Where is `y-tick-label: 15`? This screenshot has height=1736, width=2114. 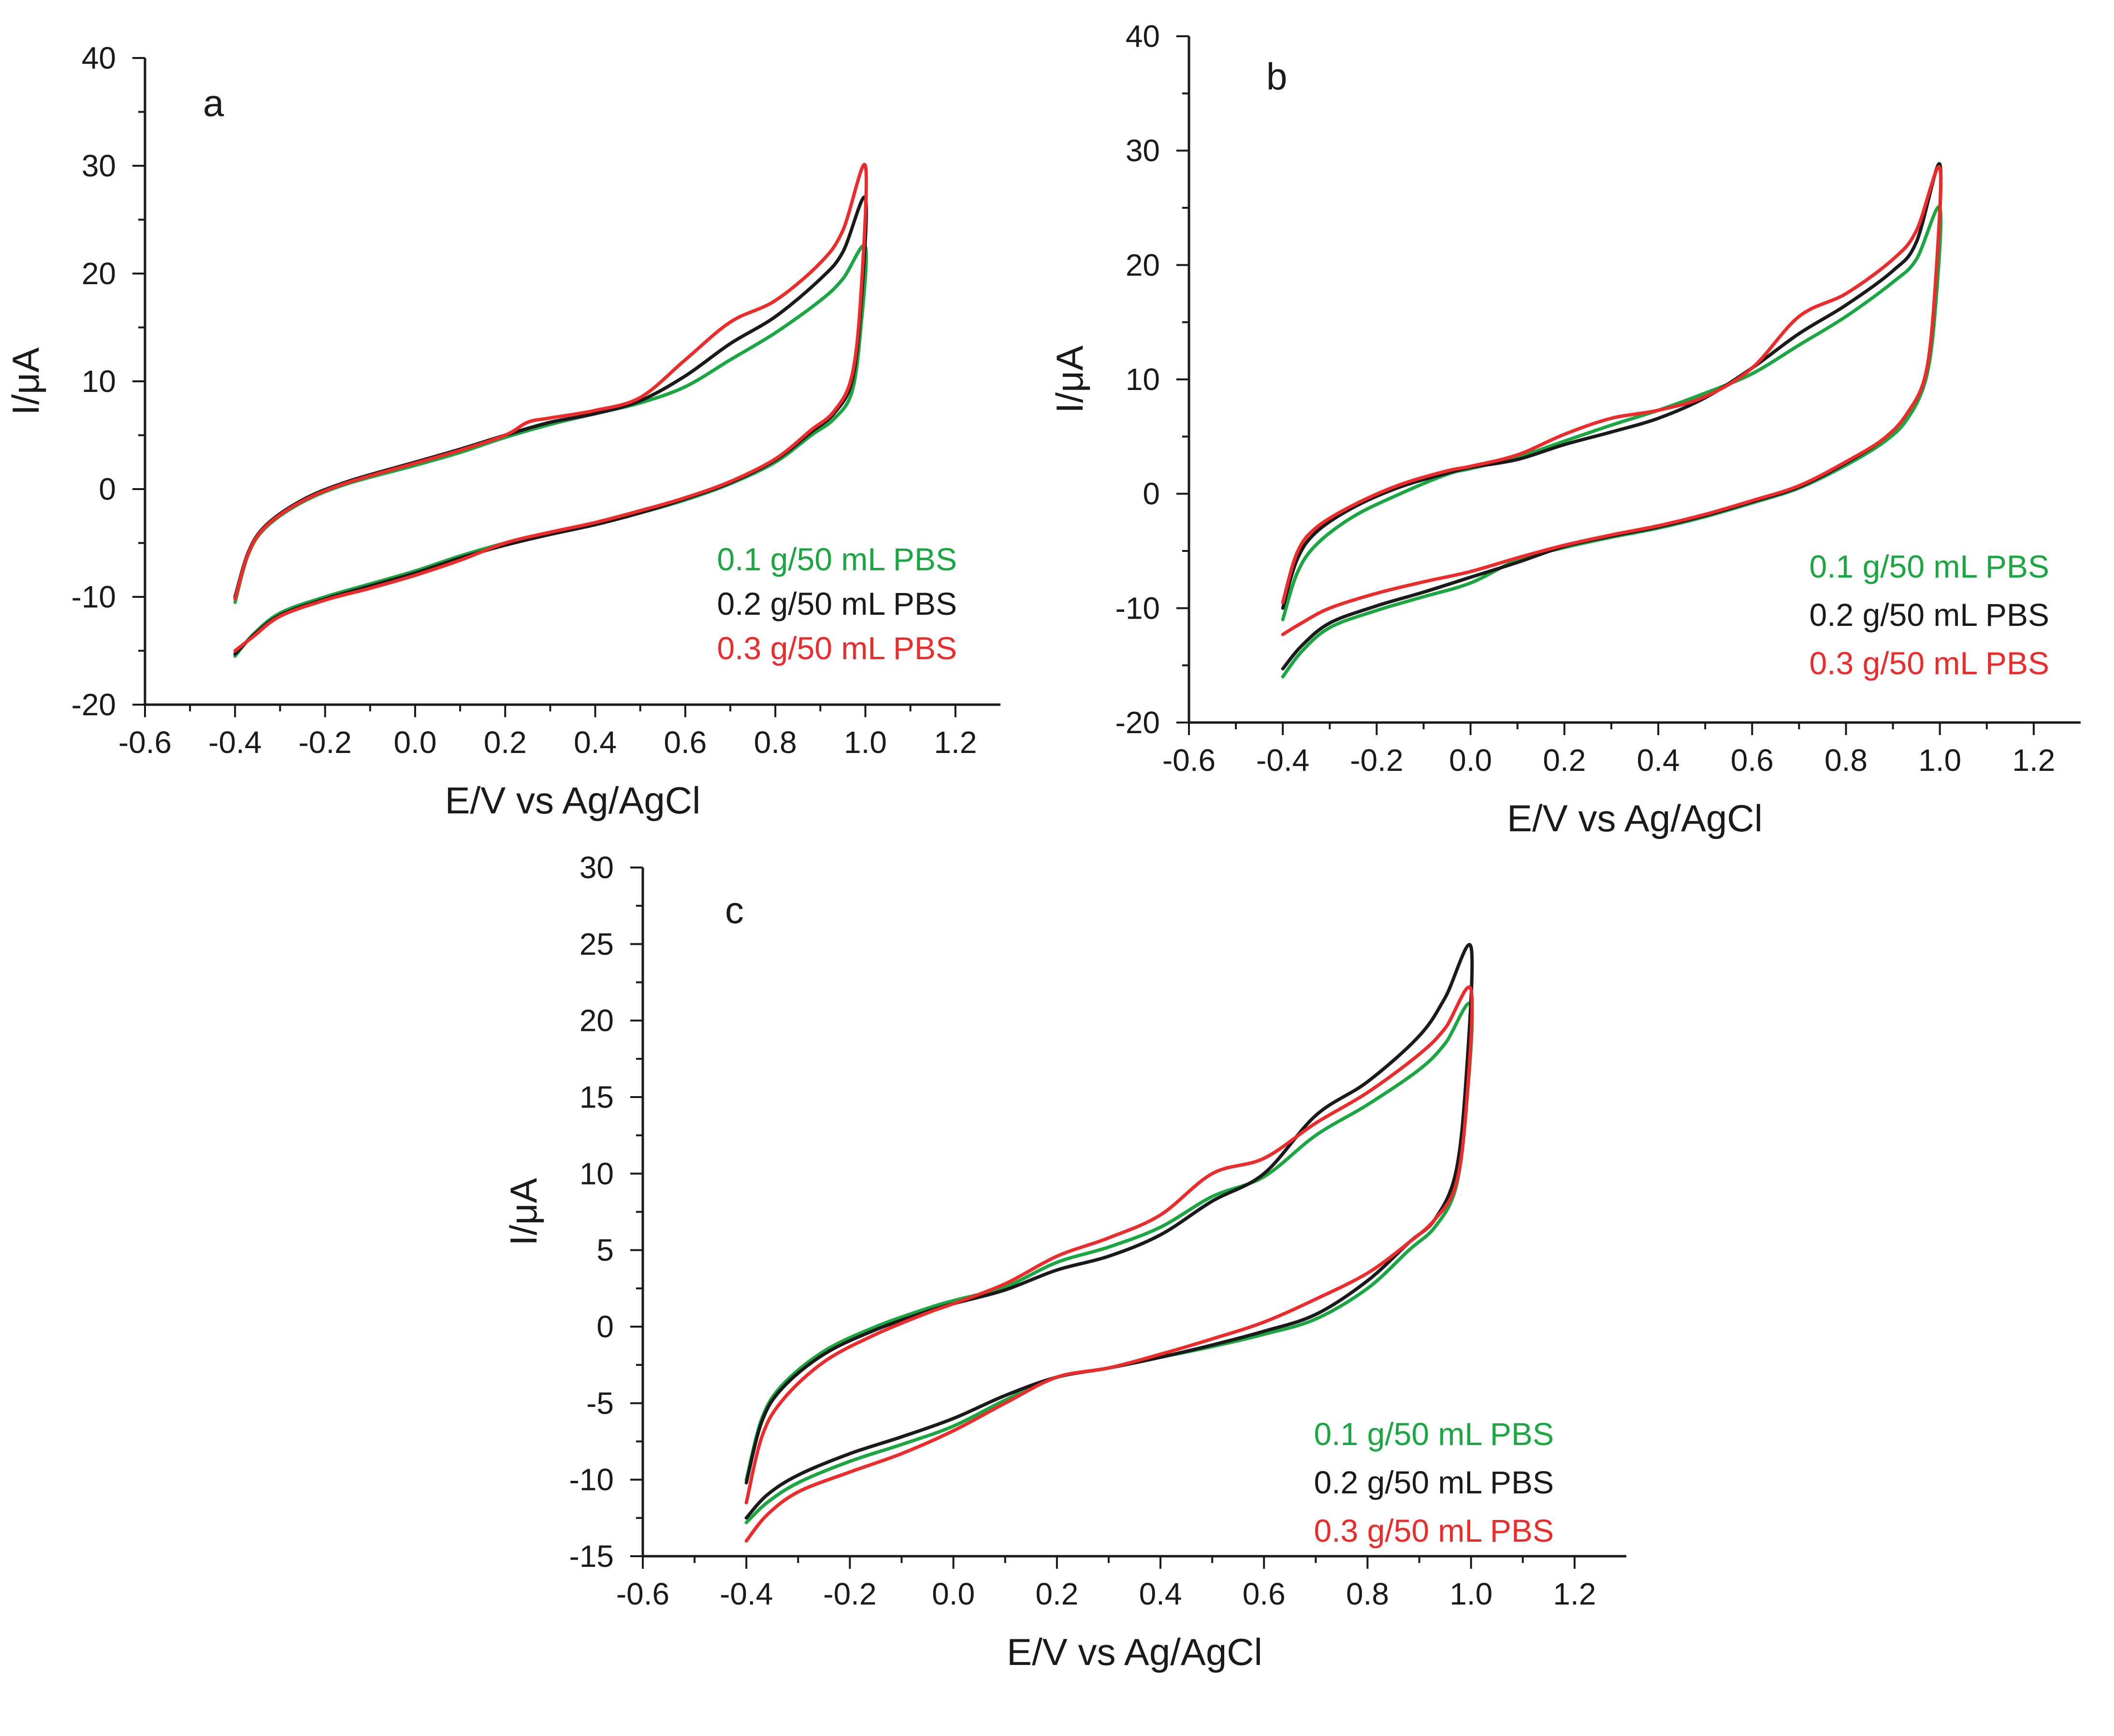 y-tick-label: 15 is located at coordinates (596, 1097).